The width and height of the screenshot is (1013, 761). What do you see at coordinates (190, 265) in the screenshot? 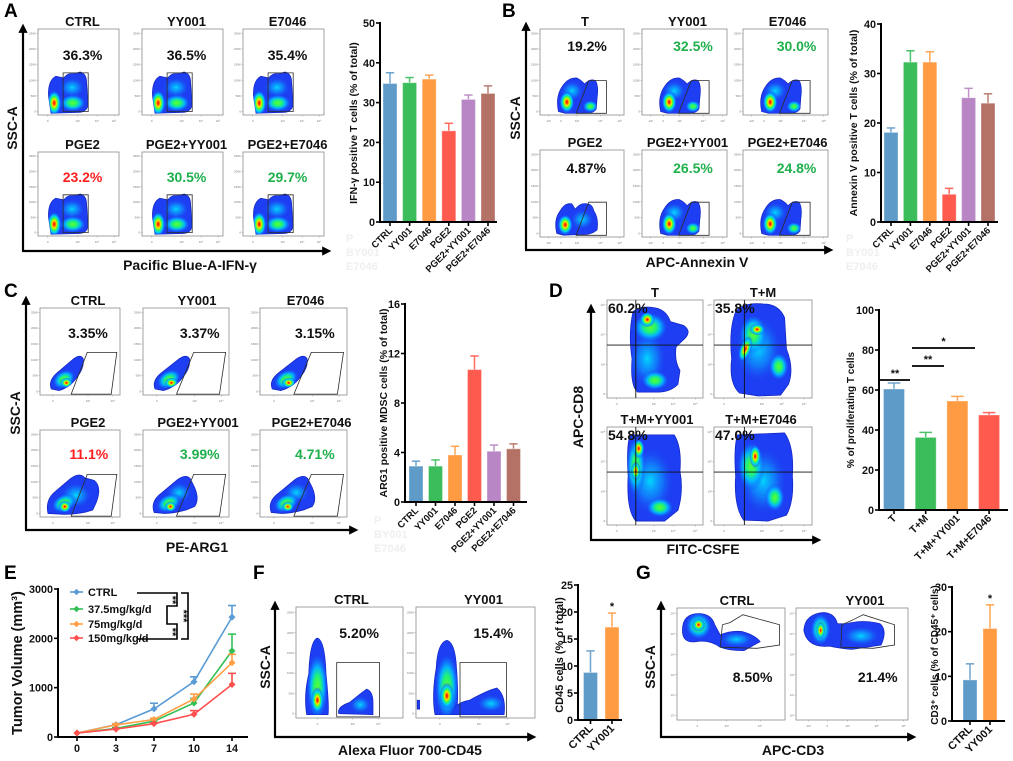
I see `panel-a-x-axis-label: Pacific Blue-A-IFN-γ` at bounding box center [190, 265].